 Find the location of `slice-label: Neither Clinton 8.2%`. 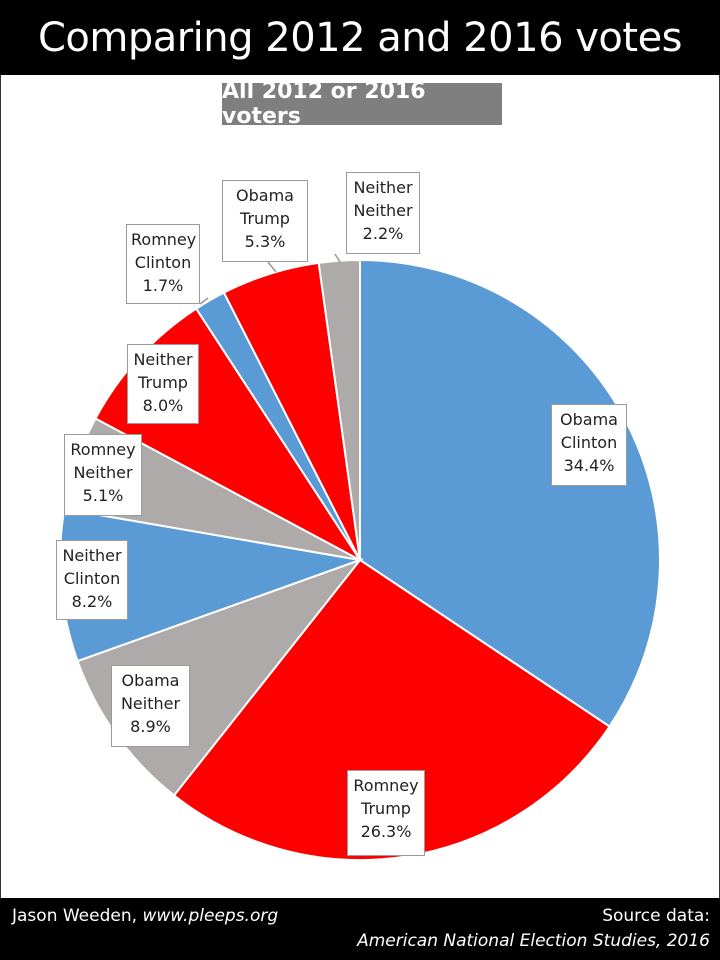

slice-label: Neither Clinton 8.2% is located at coordinates (92, 580).